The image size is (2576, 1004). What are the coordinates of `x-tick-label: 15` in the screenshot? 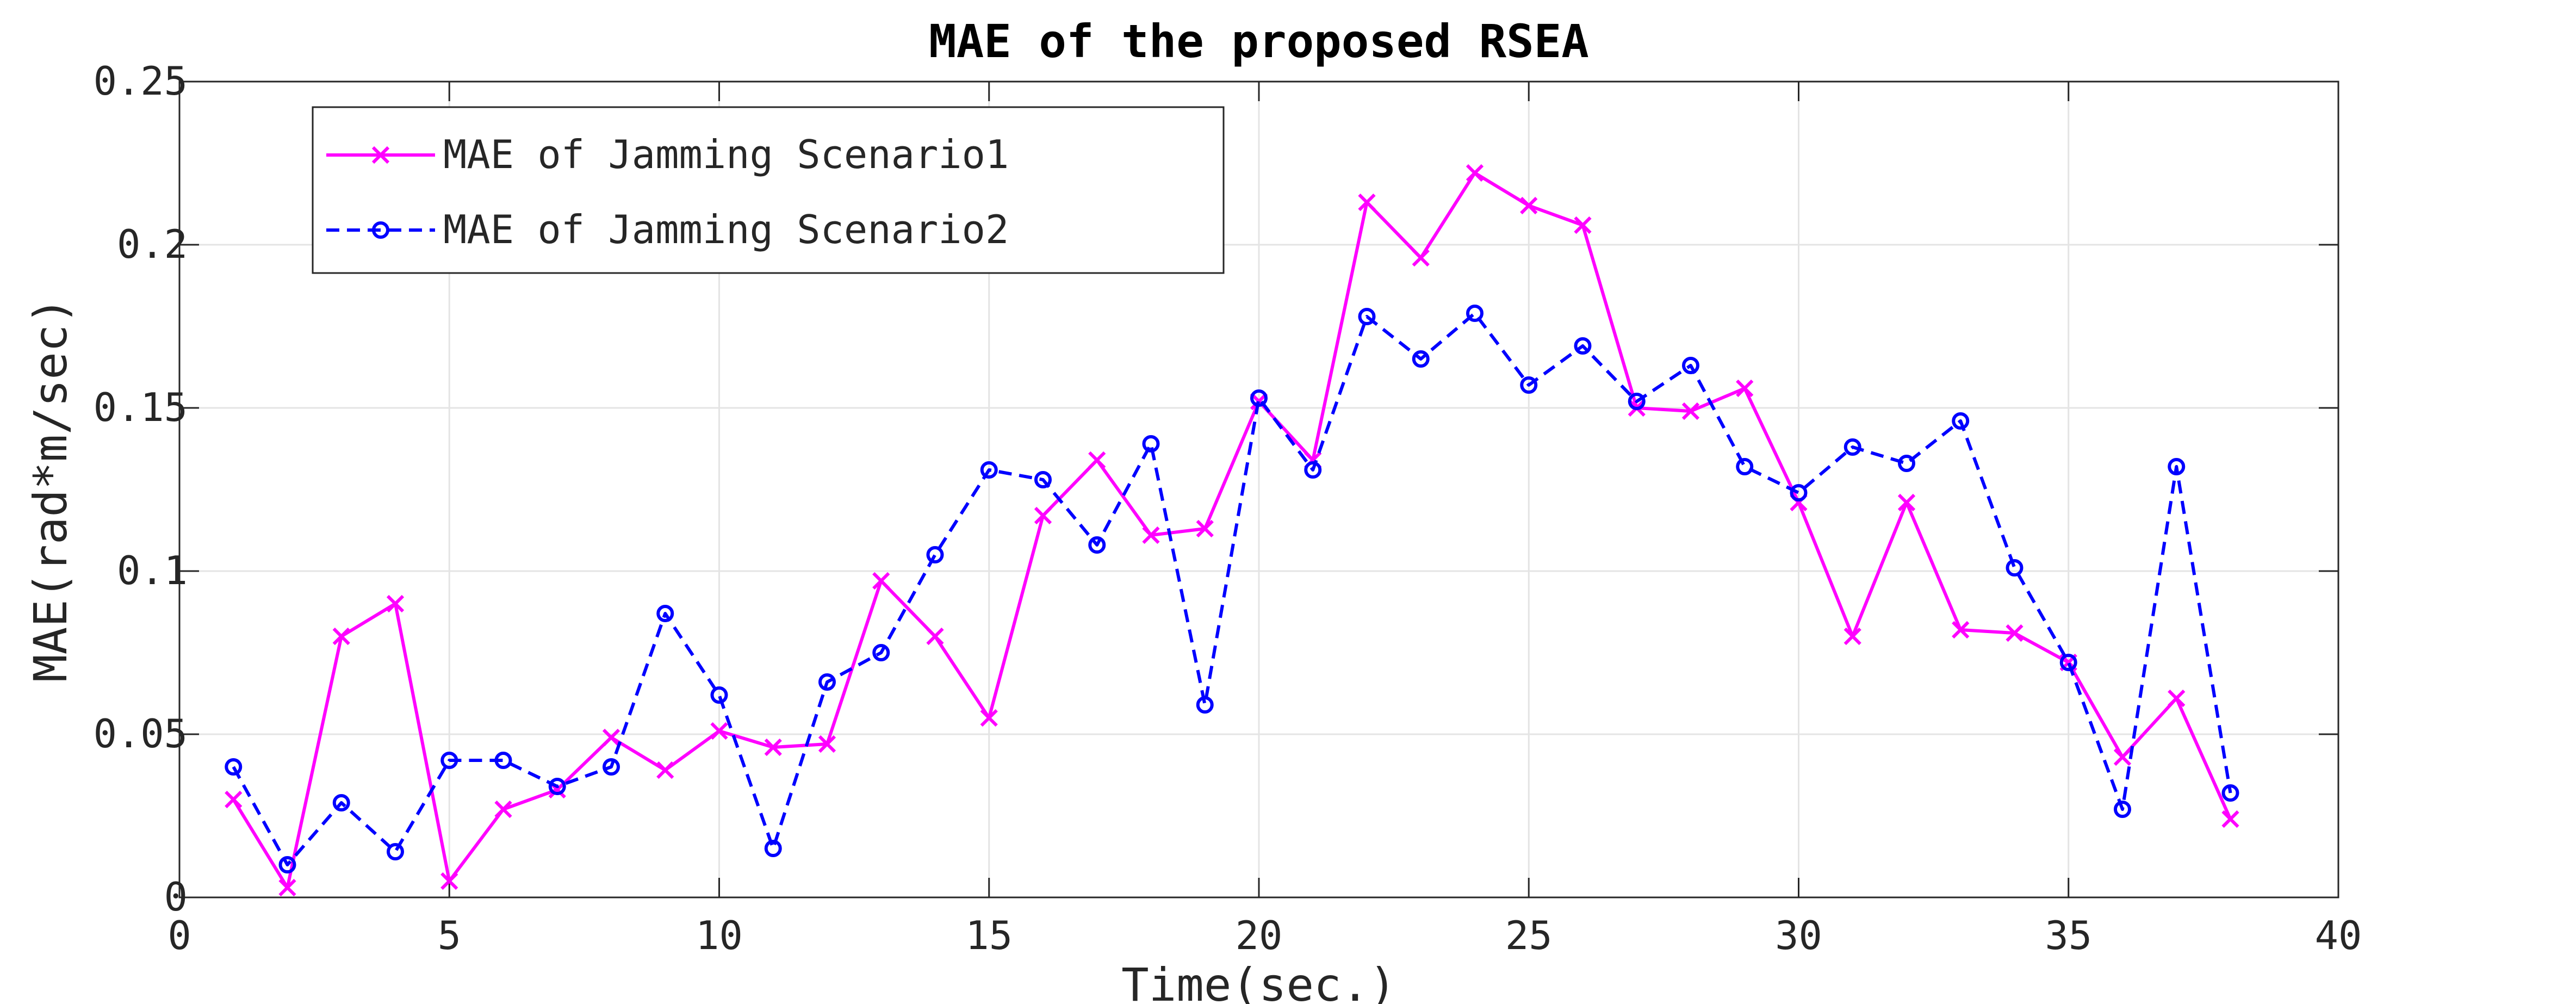 It's located at (989, 935).